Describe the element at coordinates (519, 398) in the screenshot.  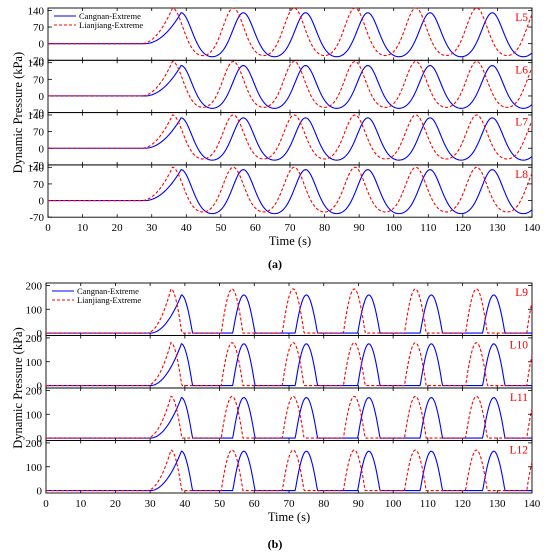
I see `subplot-label: L11` at that location.